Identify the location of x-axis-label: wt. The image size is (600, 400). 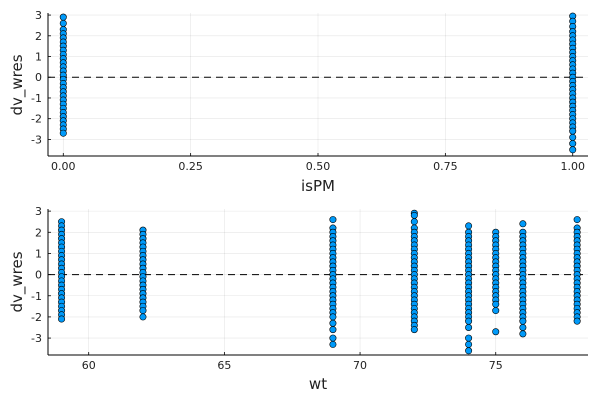
(318, 384).